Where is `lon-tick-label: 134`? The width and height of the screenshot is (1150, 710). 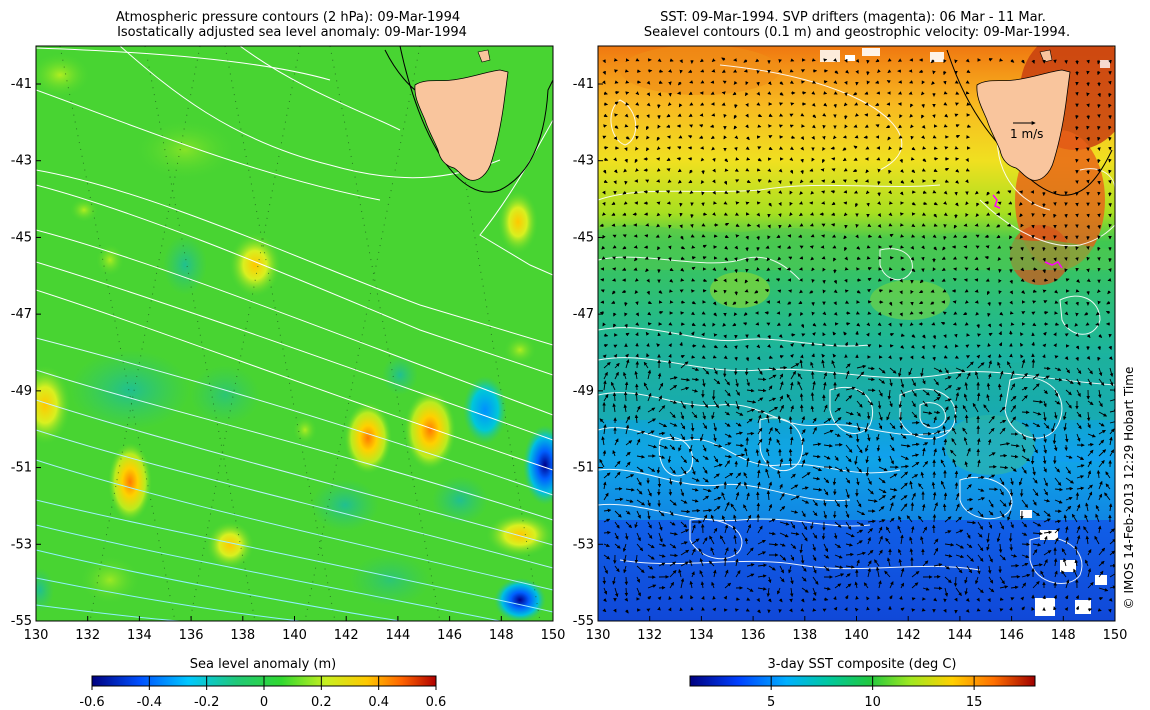 lon-tick-label: 134 is located at coordinates (139, 635).